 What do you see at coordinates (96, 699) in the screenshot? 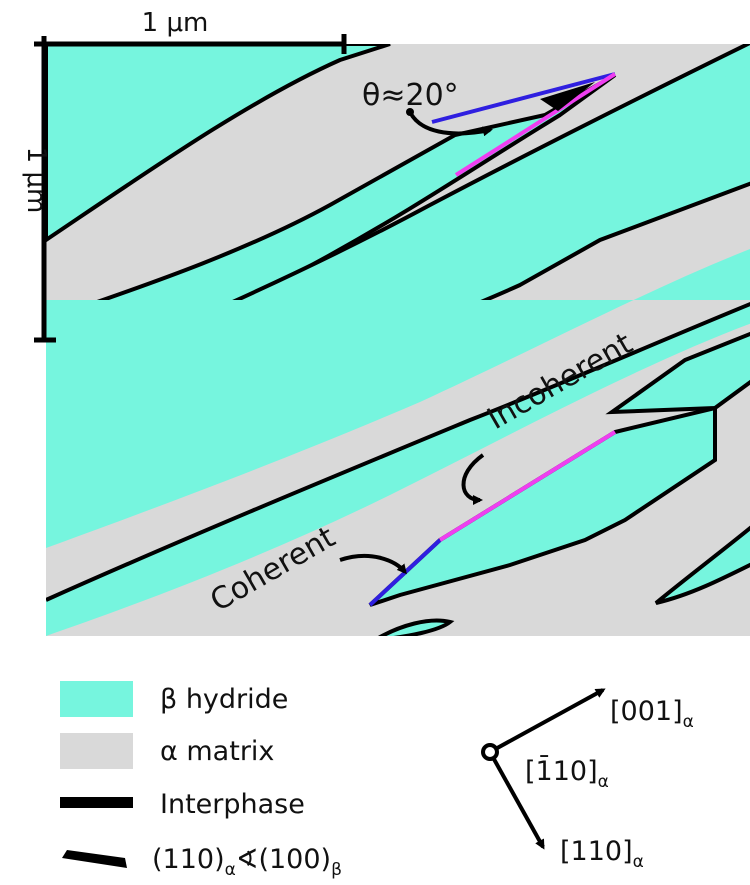
I see `legend-swatch-beta-hydride` at bounding box center [96, 699].